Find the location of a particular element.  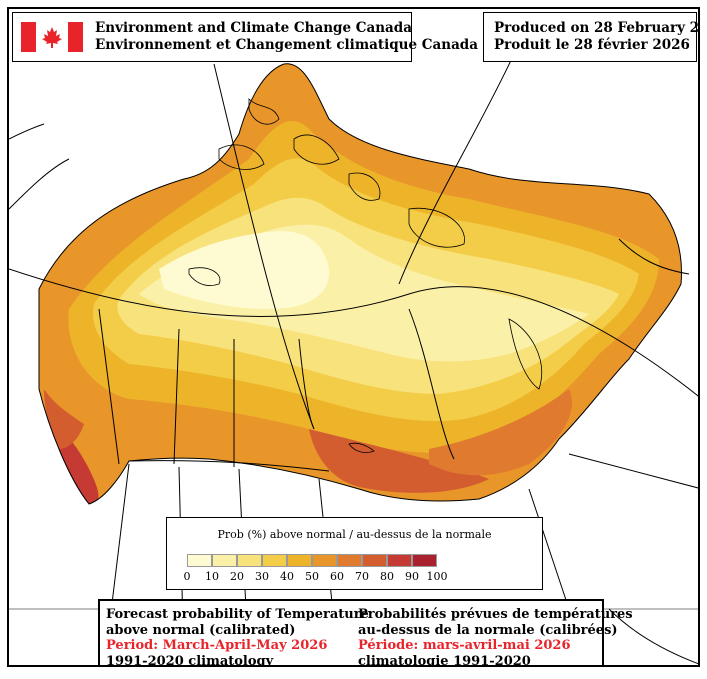

canada-flag-icon is located at coordinates (52, 37).